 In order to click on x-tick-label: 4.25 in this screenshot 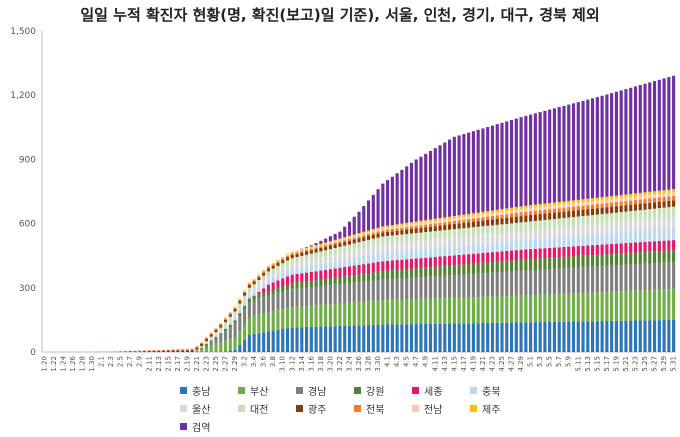, I will do `click(502, 364)`.